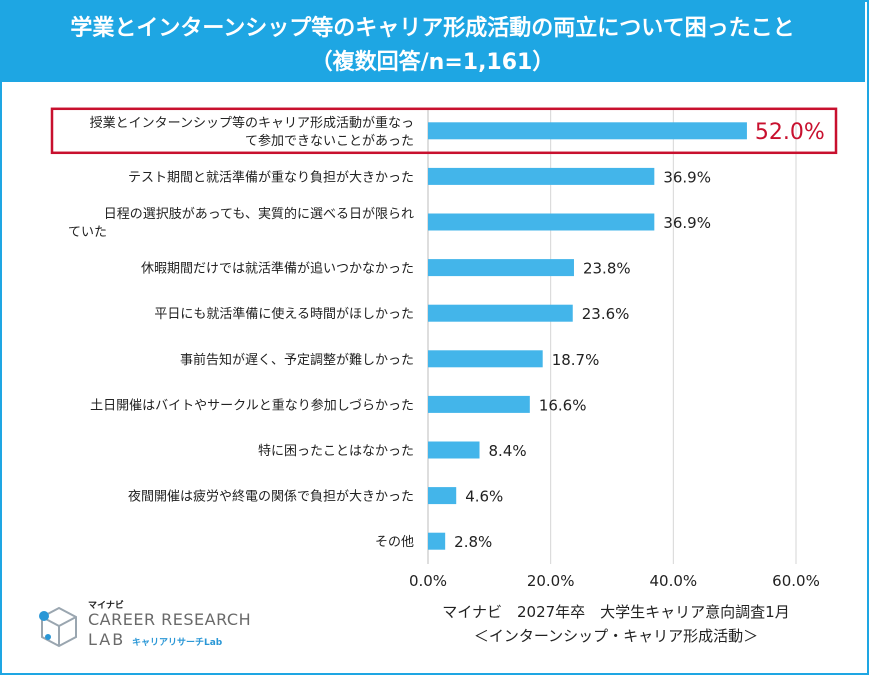  Describe the element at coordinates (616, 612) in the screenshot. I see `source-line1: マイナビ 2027年卒 大学生キャリア意向調査1月` at that location.